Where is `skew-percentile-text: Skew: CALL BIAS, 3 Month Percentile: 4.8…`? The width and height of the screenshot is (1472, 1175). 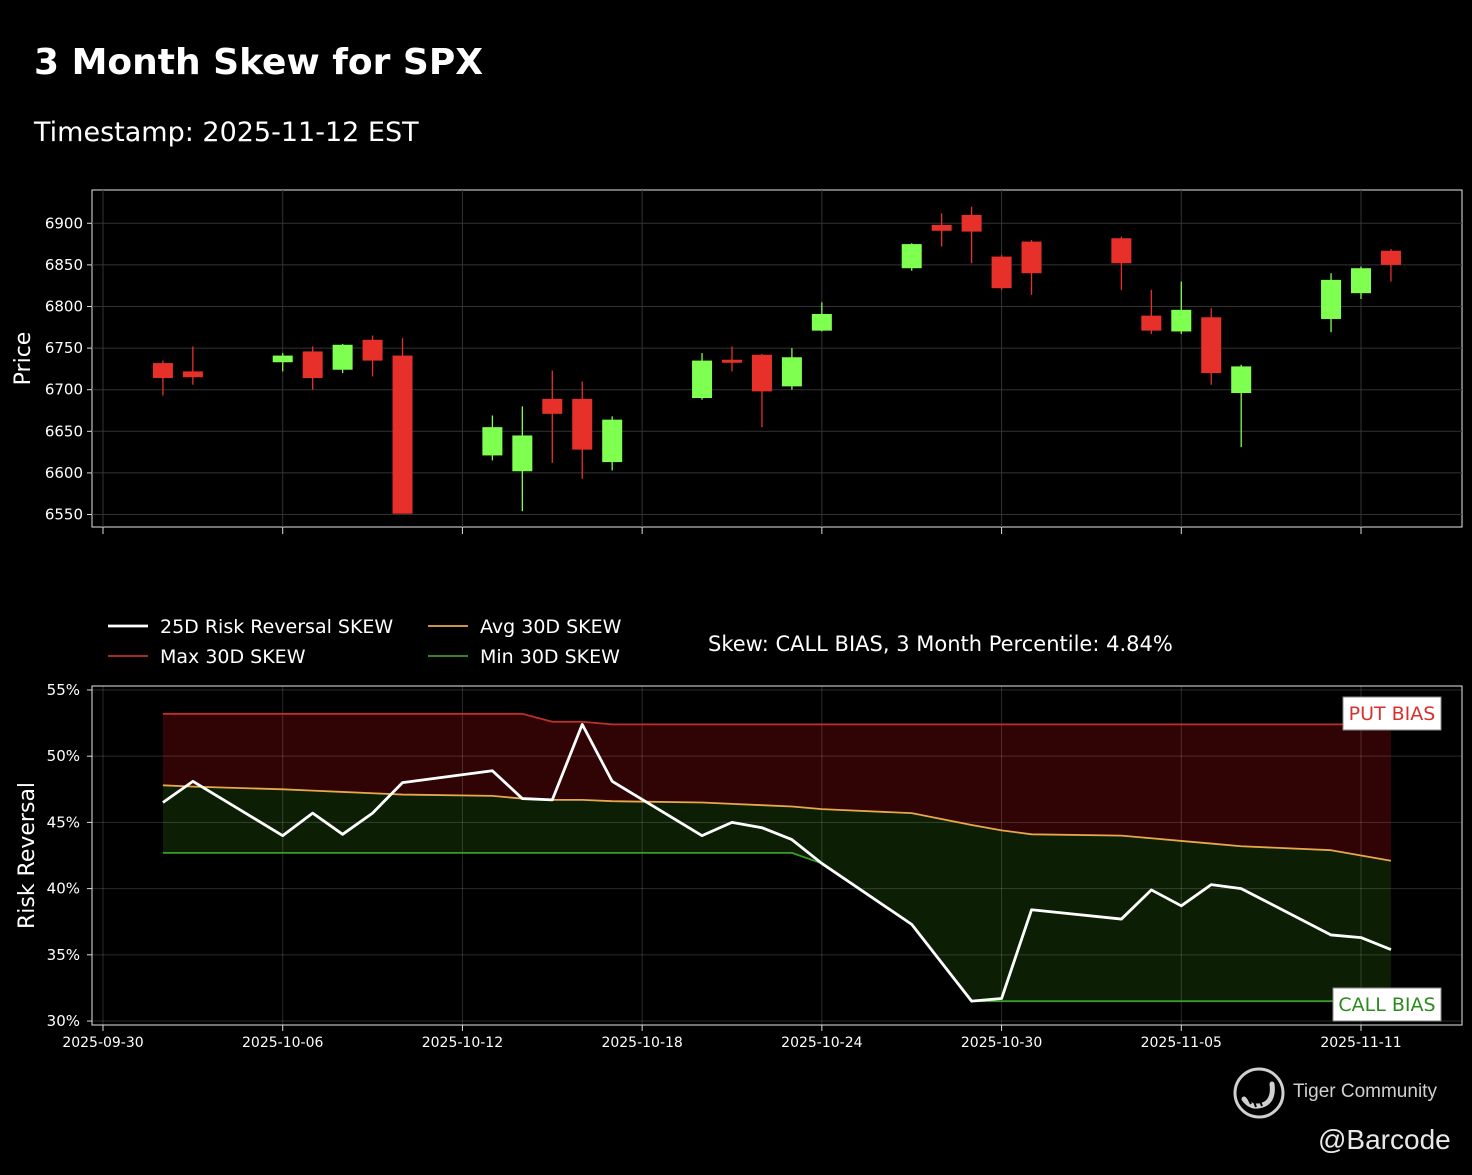 skew-percentile-text: Skew: CALL BIAS, 3 Month Percentile: 4.8… is located at coordinates (940, 644).